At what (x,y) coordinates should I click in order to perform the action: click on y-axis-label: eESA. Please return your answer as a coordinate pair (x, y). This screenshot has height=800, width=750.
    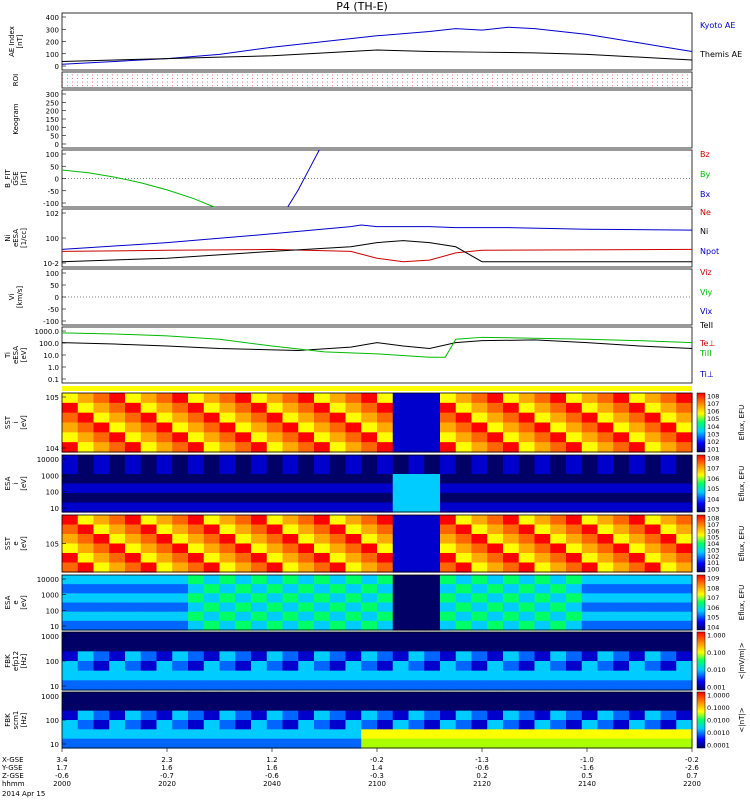
    Looking at the image, I should click on (16, 238).